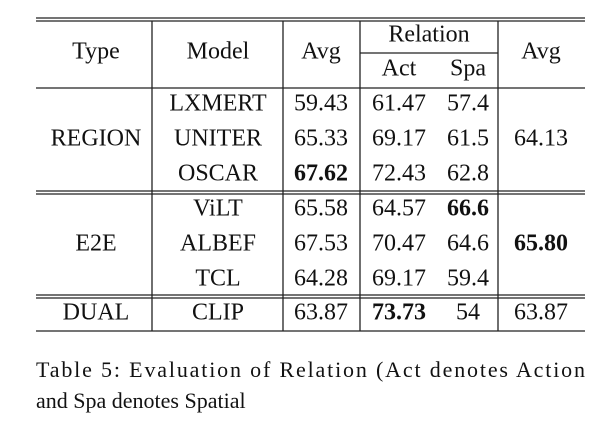  I want to click on model-cell: OSCAR, so click(218, 174).